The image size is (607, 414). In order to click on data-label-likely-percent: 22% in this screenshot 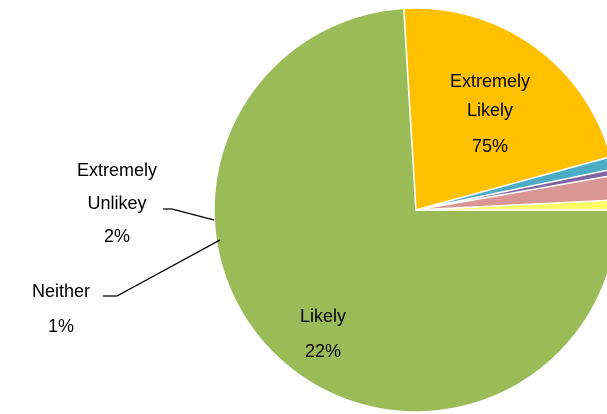, I will do `click(323, 351)`.